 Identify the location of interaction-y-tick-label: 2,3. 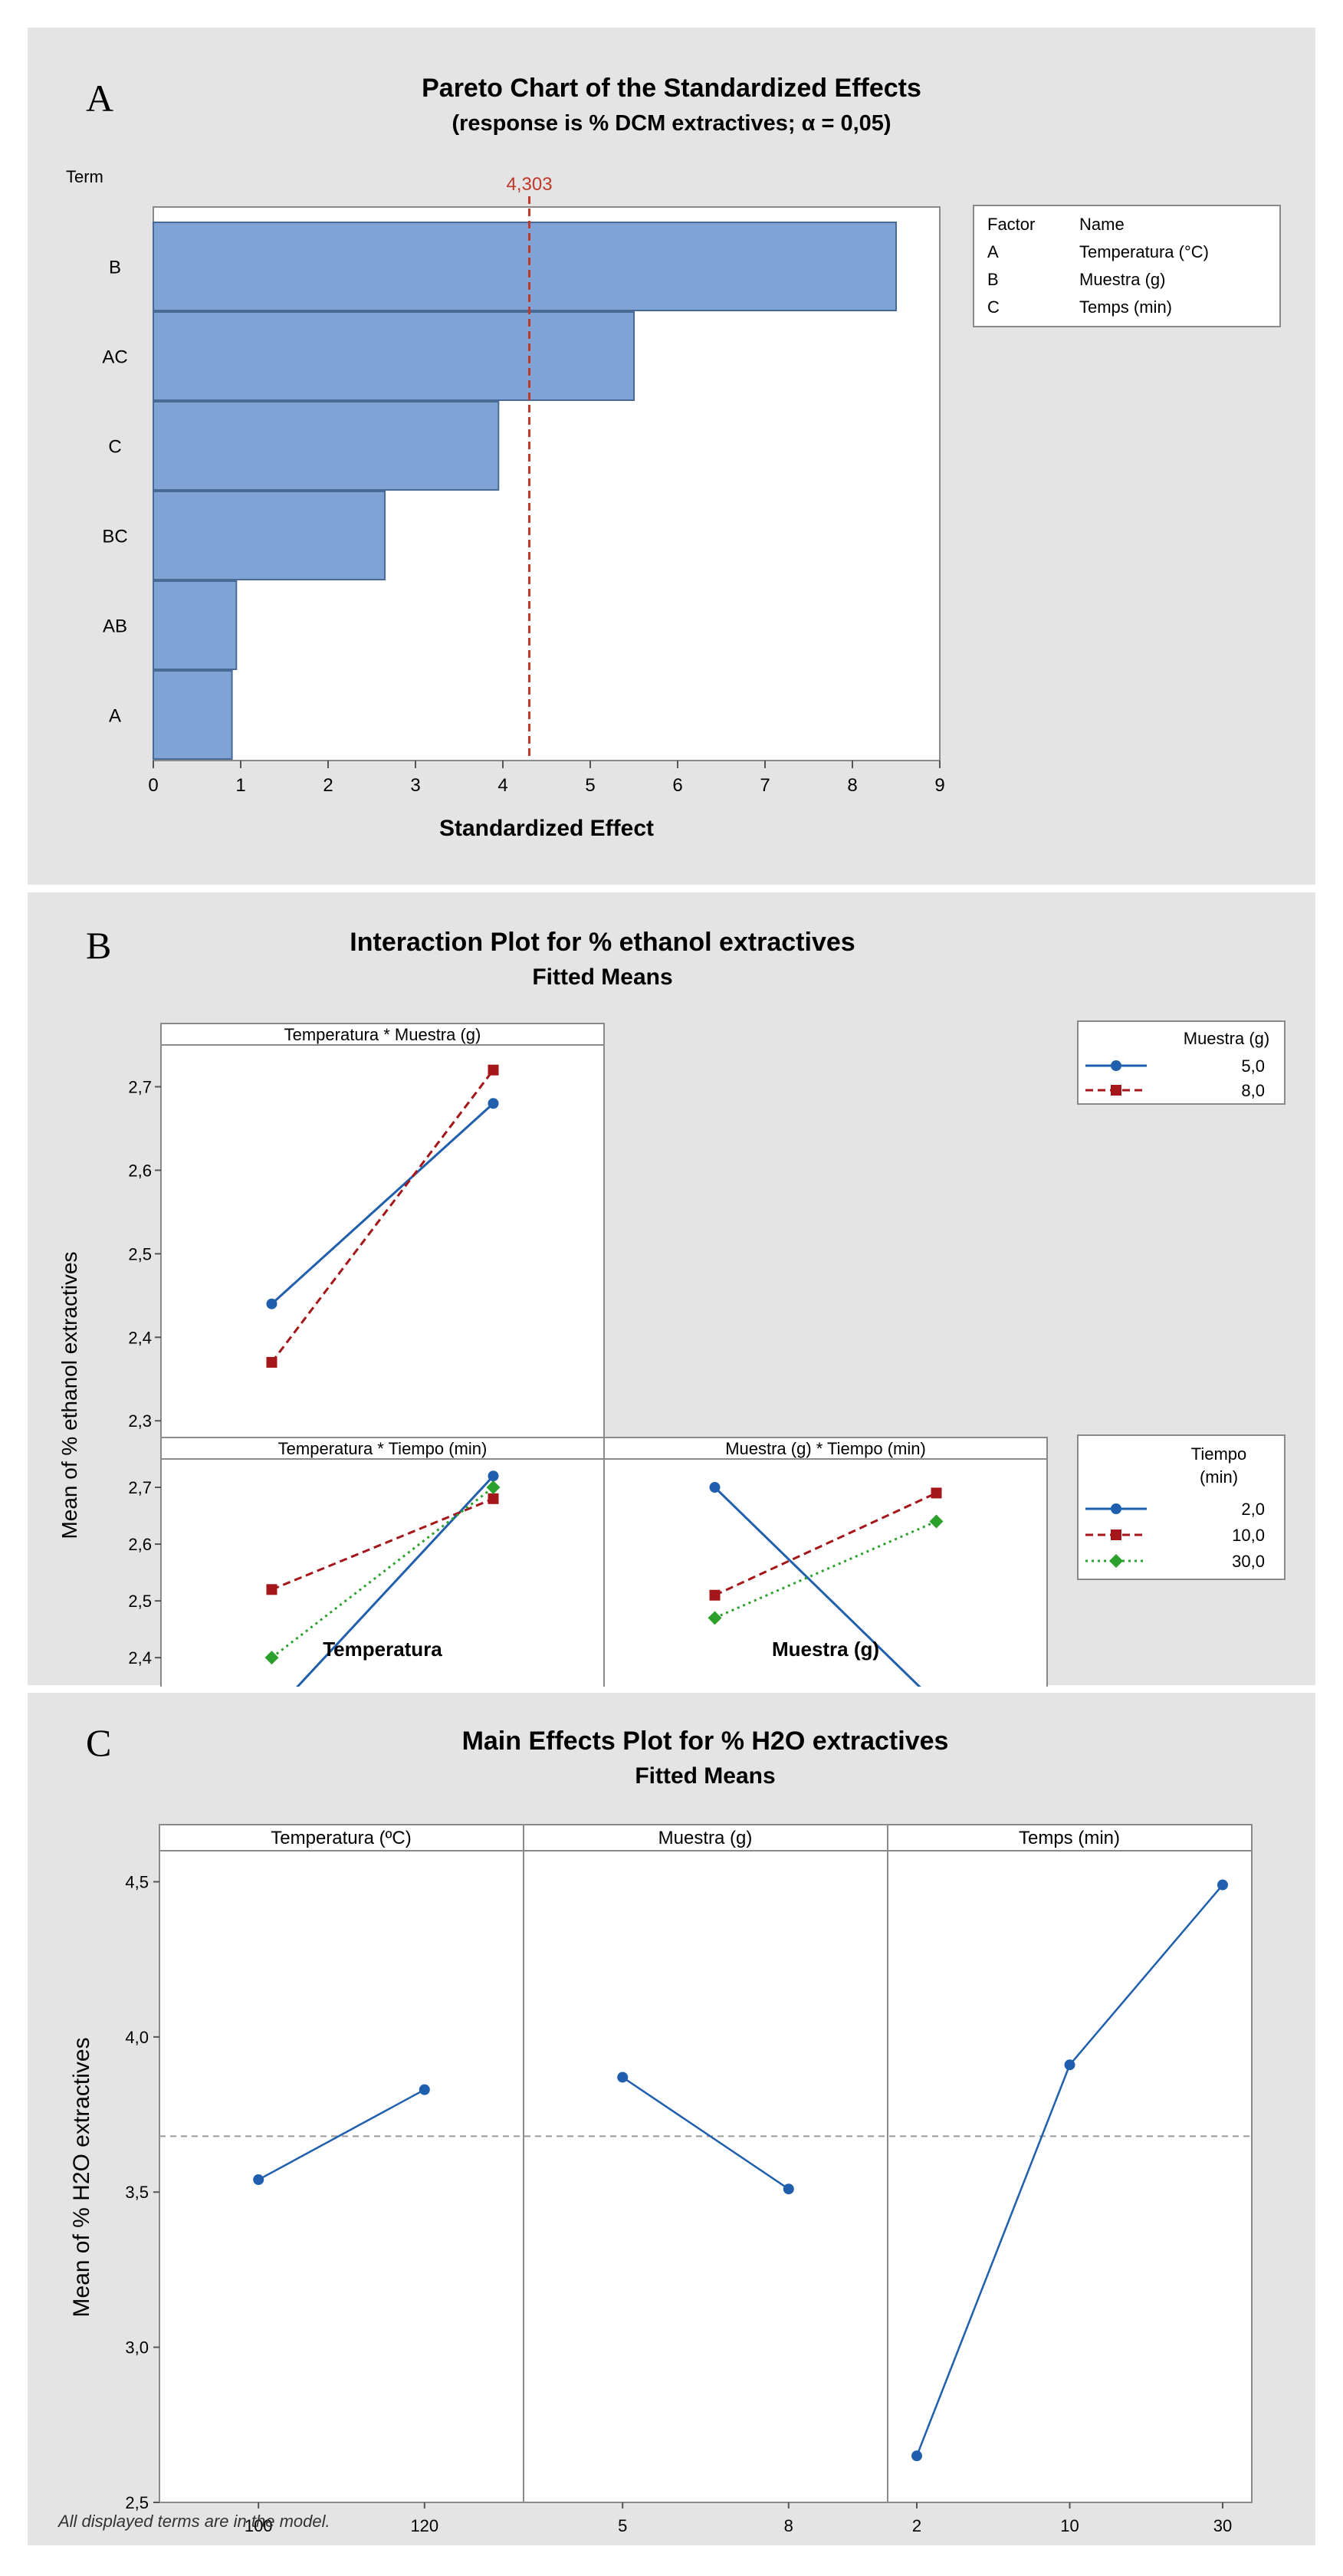
(140, 1421).